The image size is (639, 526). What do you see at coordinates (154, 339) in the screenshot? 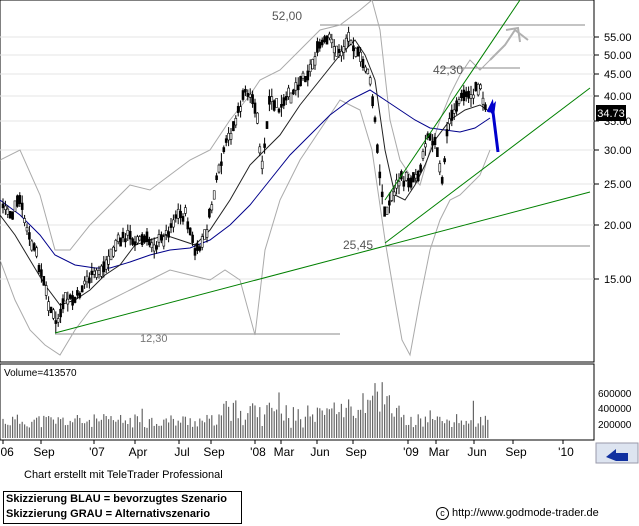
I see `annotation-12: 12,30` at bounding box center [154, 339].